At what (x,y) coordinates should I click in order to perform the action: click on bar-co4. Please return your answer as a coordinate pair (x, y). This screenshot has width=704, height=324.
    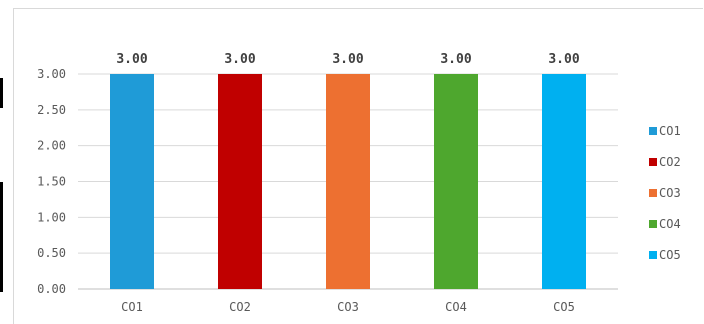
    Looking at the image, I should click on (456, 181).